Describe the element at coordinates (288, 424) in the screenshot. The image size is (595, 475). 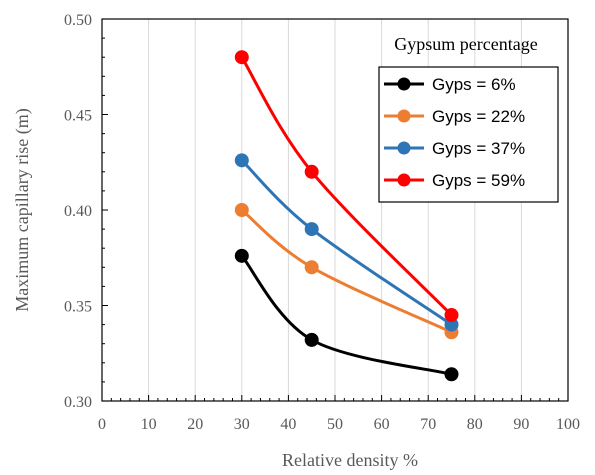
I see `x-tick-label: 40` at that location.